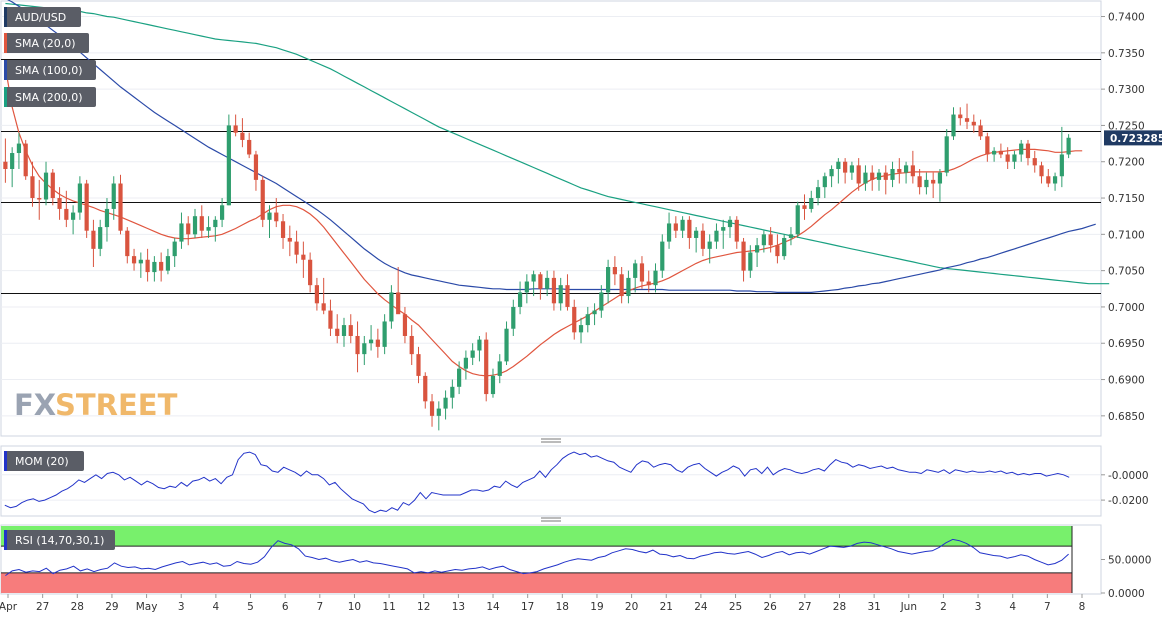  What do you see at coordinates (5, 17) in the screenshot?
I see `legend-symbol-accent` at bounding box center [5, 17].